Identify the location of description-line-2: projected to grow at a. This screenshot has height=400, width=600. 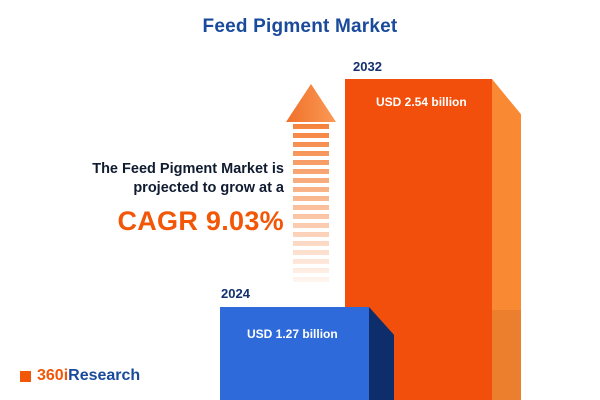
(208, 188).